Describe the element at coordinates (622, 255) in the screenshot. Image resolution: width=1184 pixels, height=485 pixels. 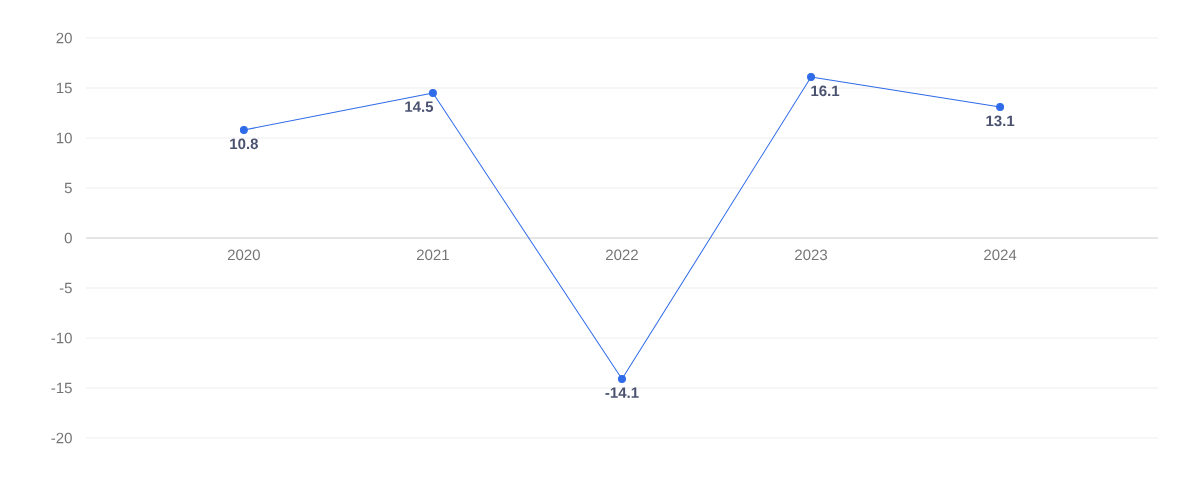
I see `x-tick-label: 2022` at that location.